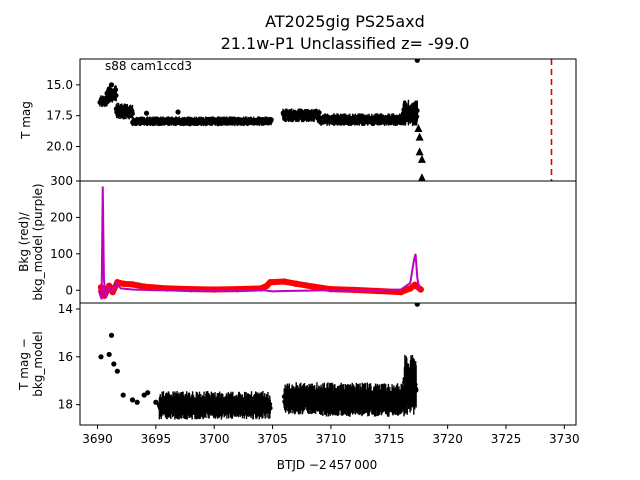 Image resolution: width=640 pixels, height=480 pixels. Describe the element at coordinates (331, 439) in the screenshot. I see `x-tick-label: 3710` at that location.